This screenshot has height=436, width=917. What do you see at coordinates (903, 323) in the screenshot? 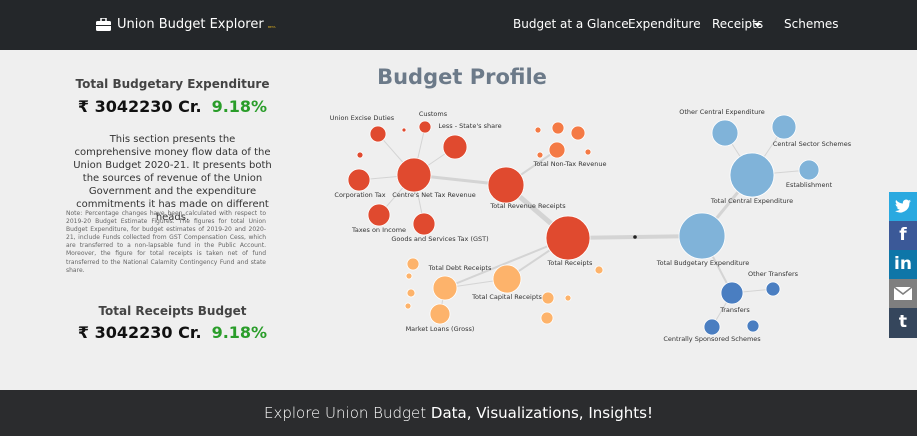
I see `tumblr-button: t` at bounding box center [903, 323].